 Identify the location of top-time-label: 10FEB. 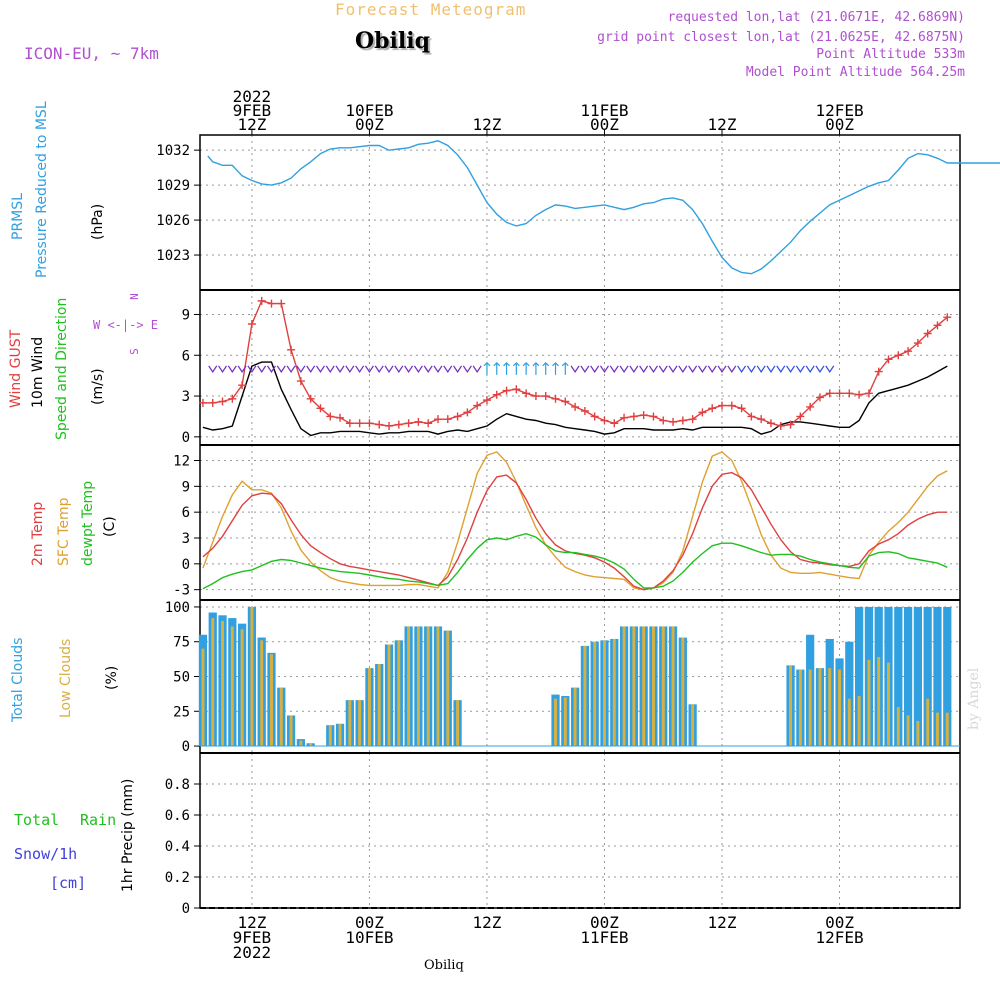
(369, 110).